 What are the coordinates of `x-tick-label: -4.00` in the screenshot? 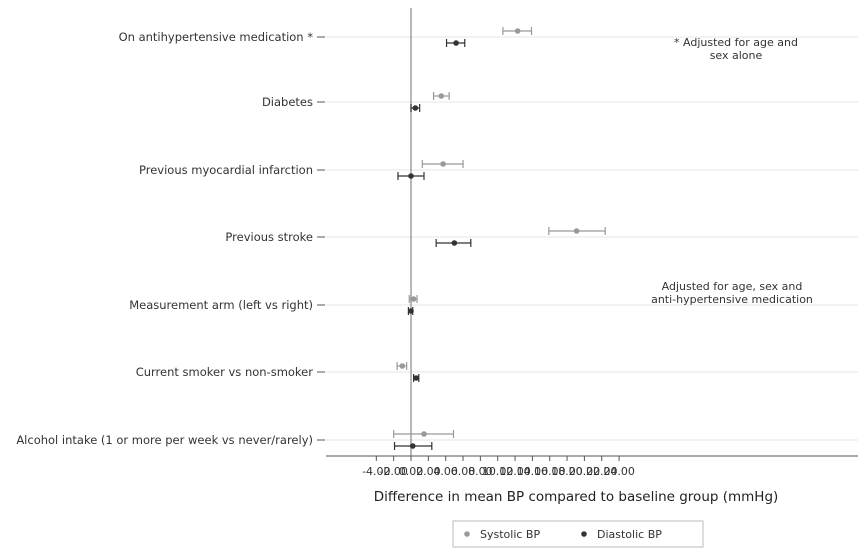 It's located at (376, 471).